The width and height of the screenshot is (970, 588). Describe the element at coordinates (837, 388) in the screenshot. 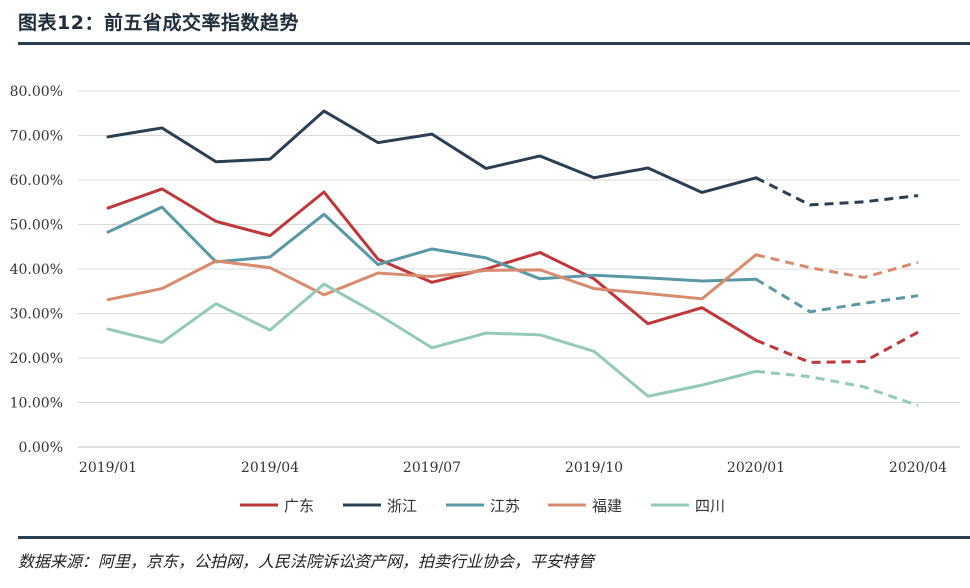

I see `series-forecast-line-四川` at that location.